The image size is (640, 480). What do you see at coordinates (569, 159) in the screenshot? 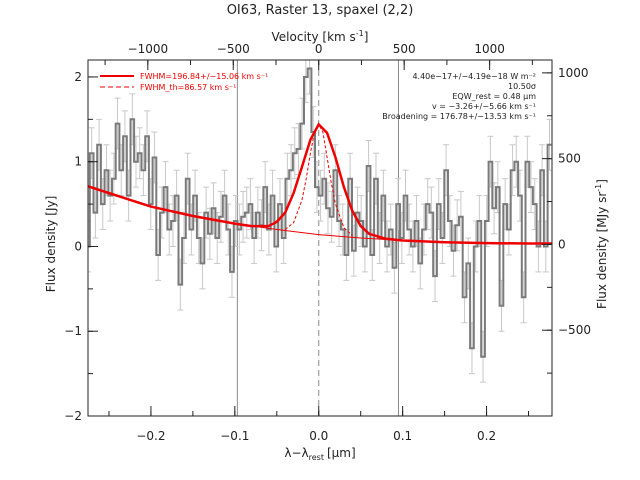
I see `right-tick-label: 500` at bounding box center [569, 159].